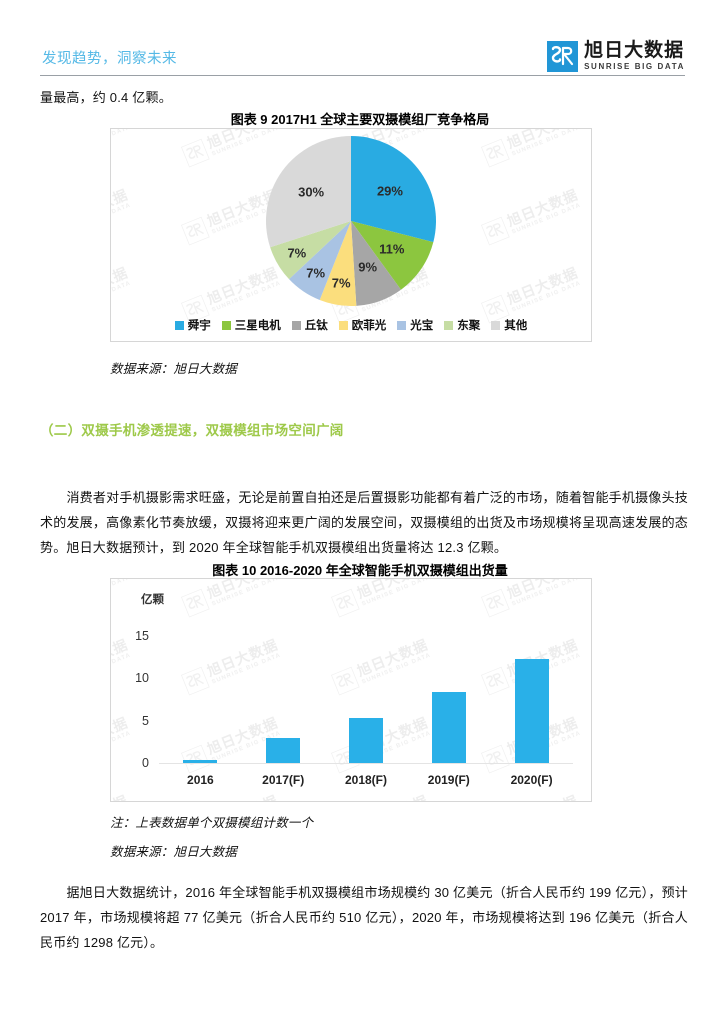  What do you see at coordinates (360, 570) in the screenshot?
I see `figure-10-title: 图表 10 2016-2020 年全球智能手机双摄模组出货量` at bounding box center [360, 570].